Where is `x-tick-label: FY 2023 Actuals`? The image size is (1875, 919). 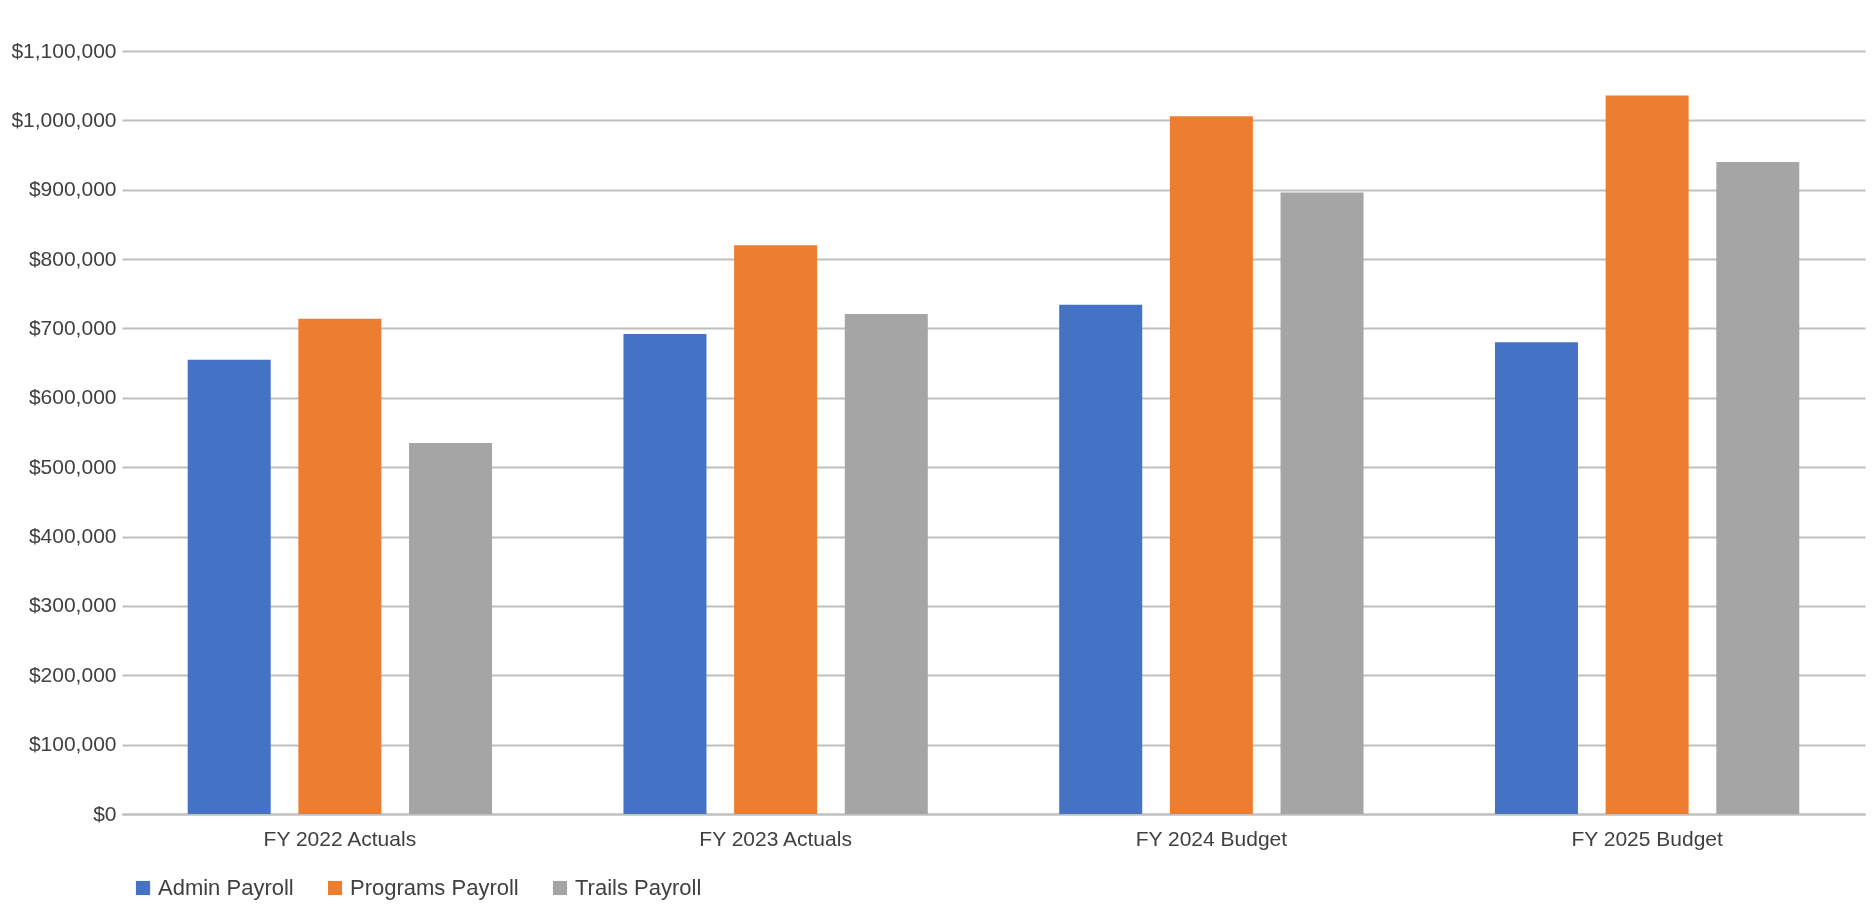 x-tick-label: FY 2023 Actuals is located at coordinates (775, 838).